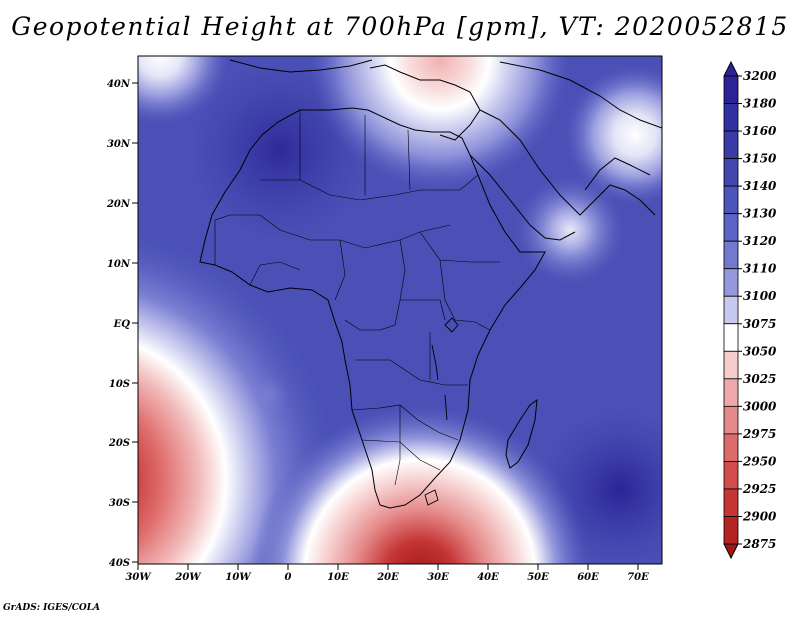 The image size is (800, 622). Describe the element at coordinates (638, 577) in the screenshot. I see `lon-label: 70E` at that location.